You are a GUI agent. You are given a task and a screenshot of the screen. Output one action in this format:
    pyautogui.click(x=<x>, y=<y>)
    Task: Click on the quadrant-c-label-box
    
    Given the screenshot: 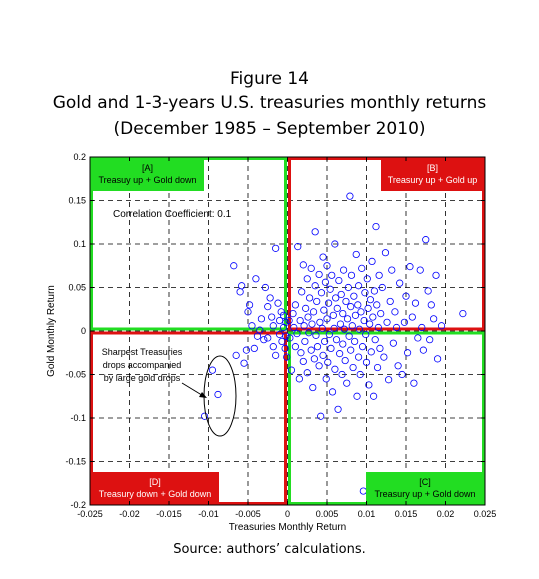 What is the action you would take?
    pyautogui.click(x=425, y=488)
    